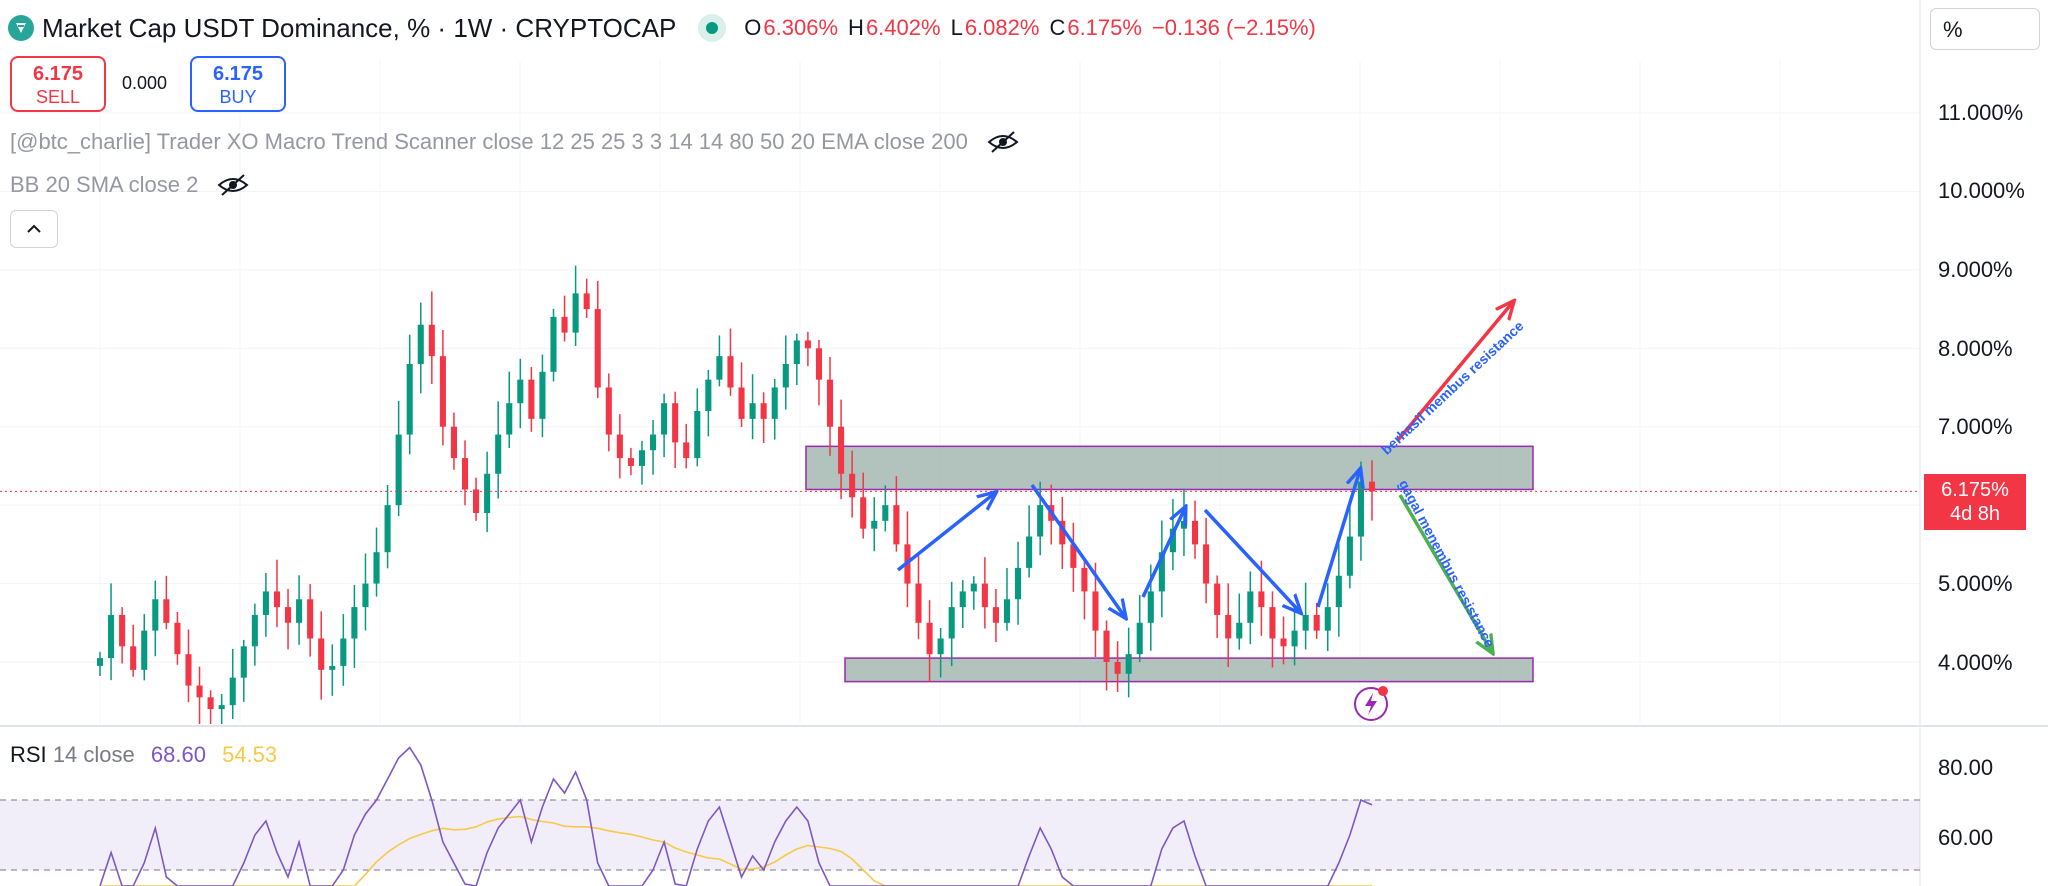 This screenshot has width=2048, height=886. Describe the element at coordinates (145, 83) in the screenshot. I see `spread-value: 0.000` at that location.